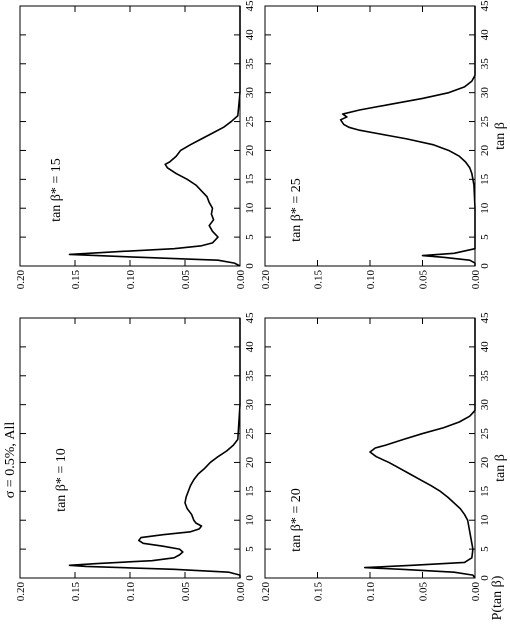 This screenshot has height=628, width=510. What do you see at coordinates (296, 210) in the screenshot?
I see `annotation: tan β* = 25` at bounding box center [296, 210].